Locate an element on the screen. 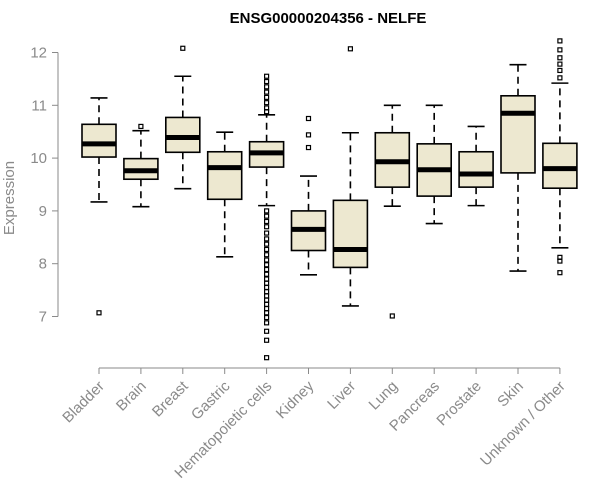  box-prostate is located at coordinates (476, 166).